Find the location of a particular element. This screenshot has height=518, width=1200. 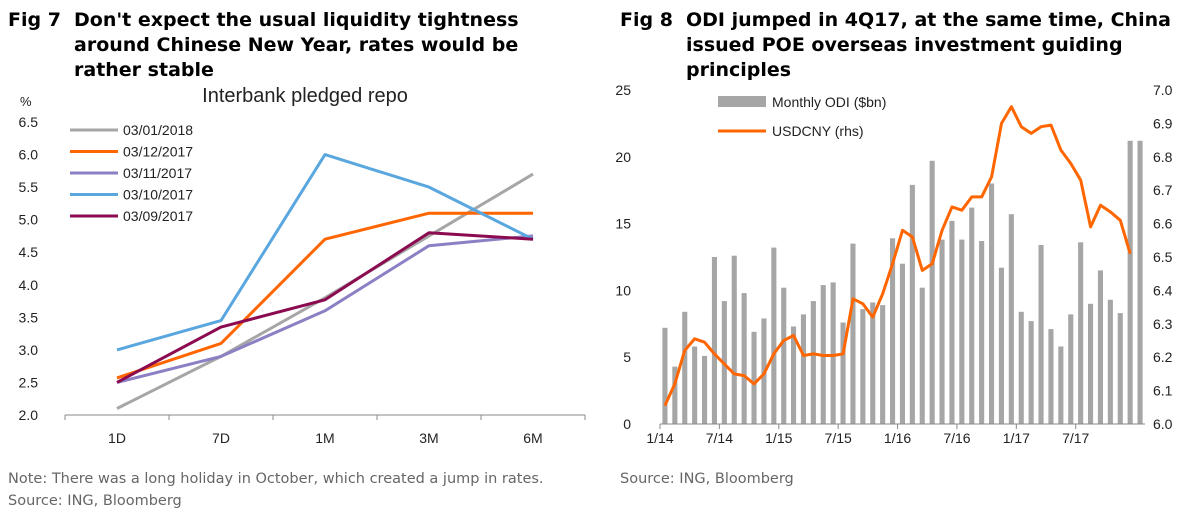

x-tick-label: 6M is located at coordinates (532, 438).